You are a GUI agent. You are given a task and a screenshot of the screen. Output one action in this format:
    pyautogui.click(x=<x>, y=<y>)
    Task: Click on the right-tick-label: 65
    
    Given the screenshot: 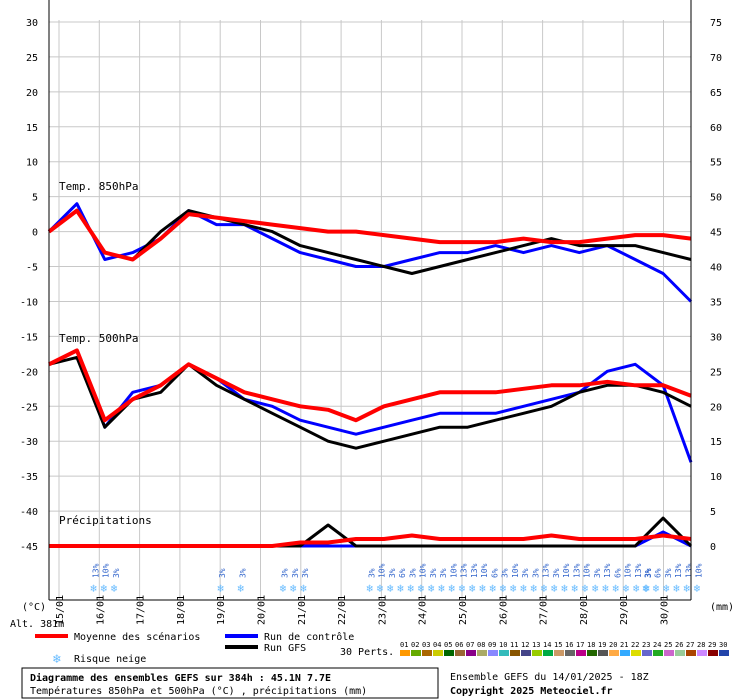 What is the action you would take?
    pyautogui.click(x=716, y=93)
    